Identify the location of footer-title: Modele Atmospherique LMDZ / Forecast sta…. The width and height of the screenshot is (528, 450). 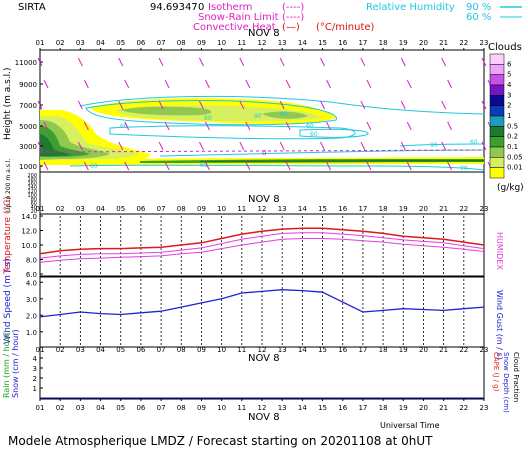
(220, 441).